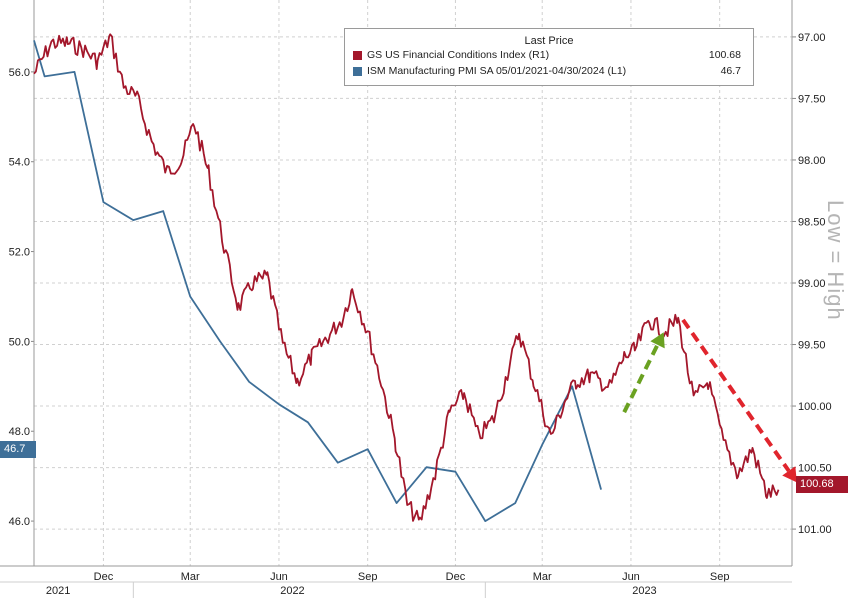  I want to click on right-tick-label: 98.00, so click(812, 161).